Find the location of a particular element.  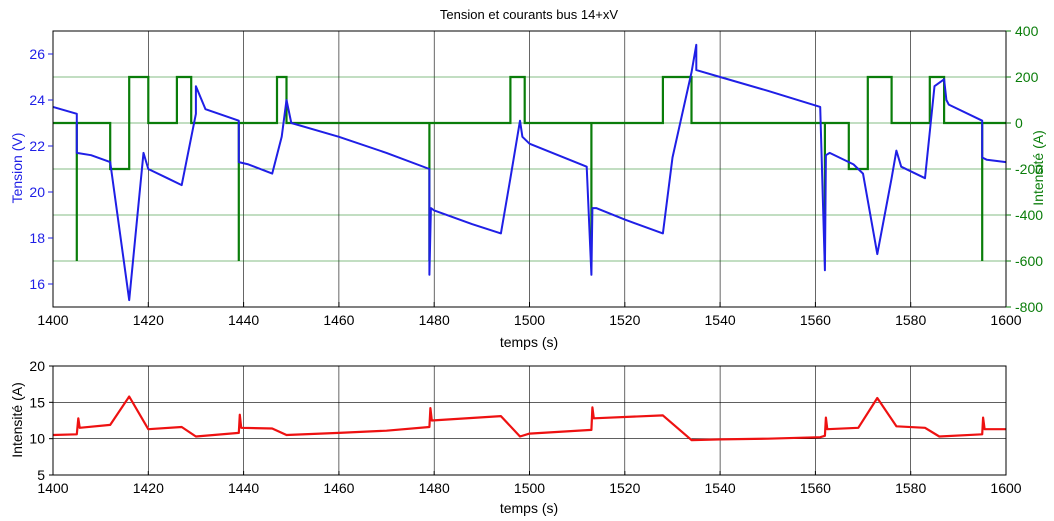

bottom-x-tick-label: 1580 is located at coordinates (910, 488).